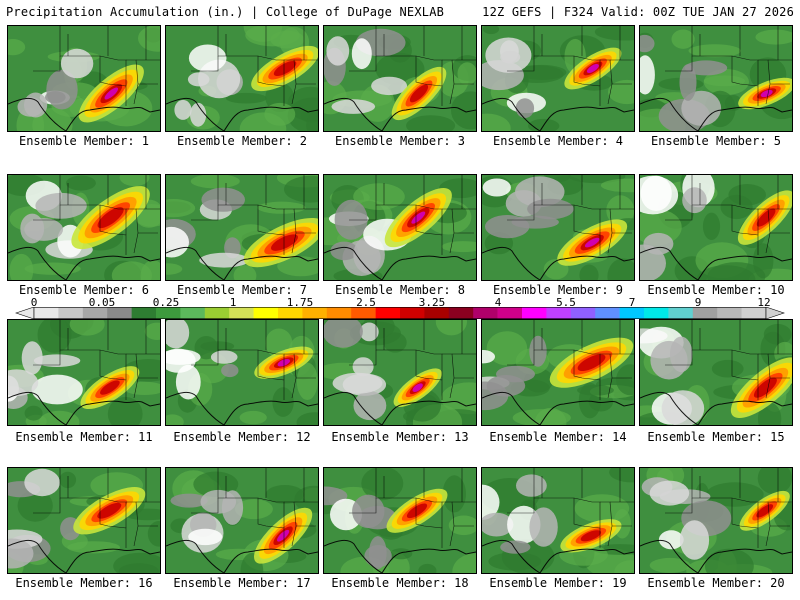 The height and width of the screenshot is (600, 800). Describe the element at coordinates (233, 302) in the screenshot. I see `colorbar-tick-label: 1` at that location.